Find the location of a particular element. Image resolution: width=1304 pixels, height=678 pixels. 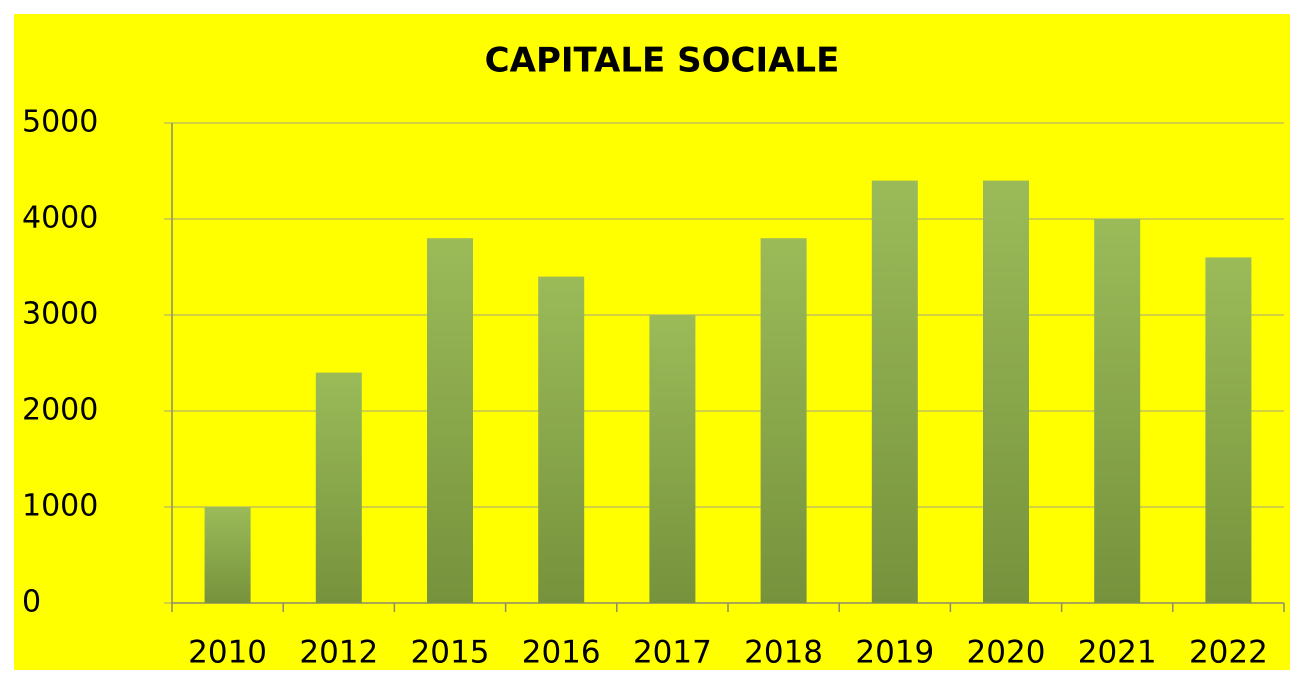

x-tick-label: 2022 is located at coordinates (1228, 653).